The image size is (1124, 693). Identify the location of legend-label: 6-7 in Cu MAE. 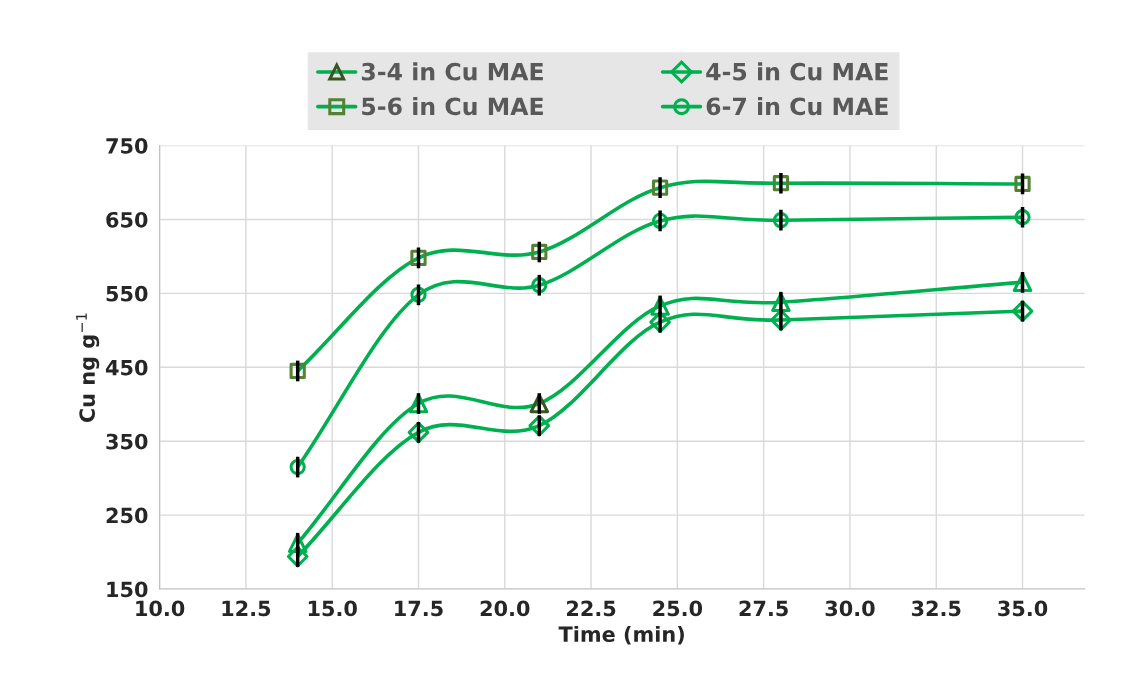
(797, 106).